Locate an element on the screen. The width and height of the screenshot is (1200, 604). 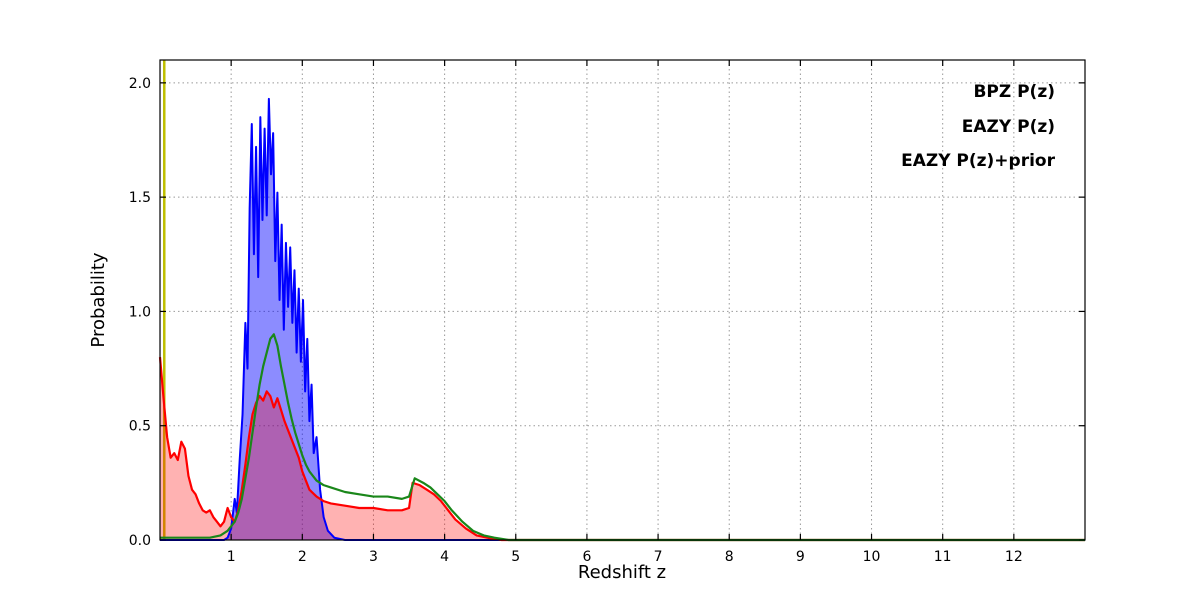
y-axis-label: Probability is located at coordinates (98, 299).